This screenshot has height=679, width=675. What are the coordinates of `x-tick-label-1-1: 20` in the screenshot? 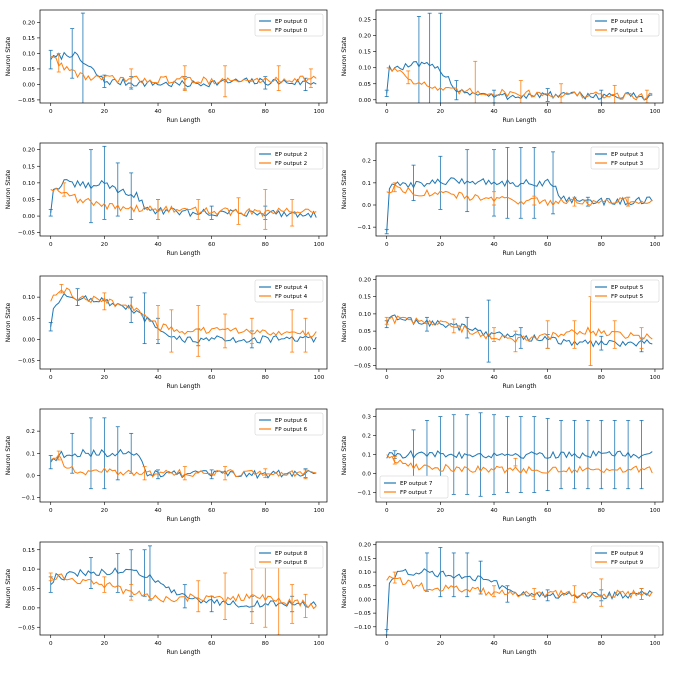 It's located at (441, 112).